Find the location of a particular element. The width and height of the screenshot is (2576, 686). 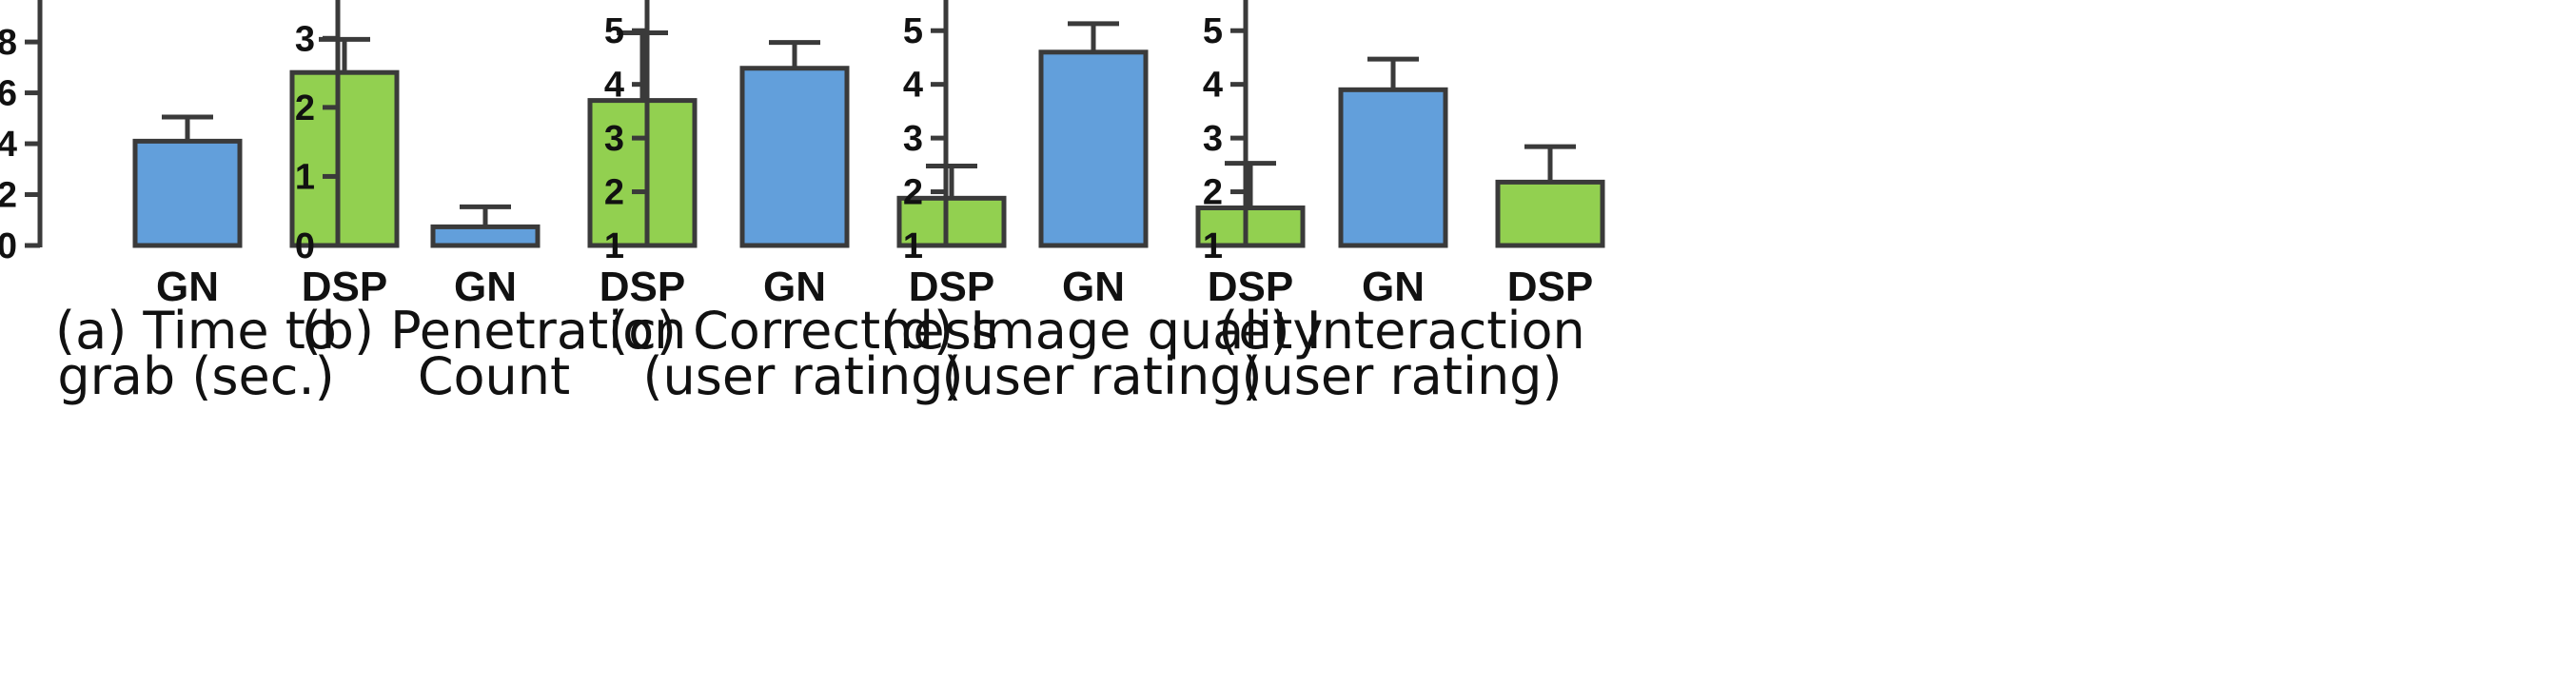

panel-d: 1 2 3 4 5 GN DSP(d) Image quality(user rating) is located at coordinates (1102, 203).